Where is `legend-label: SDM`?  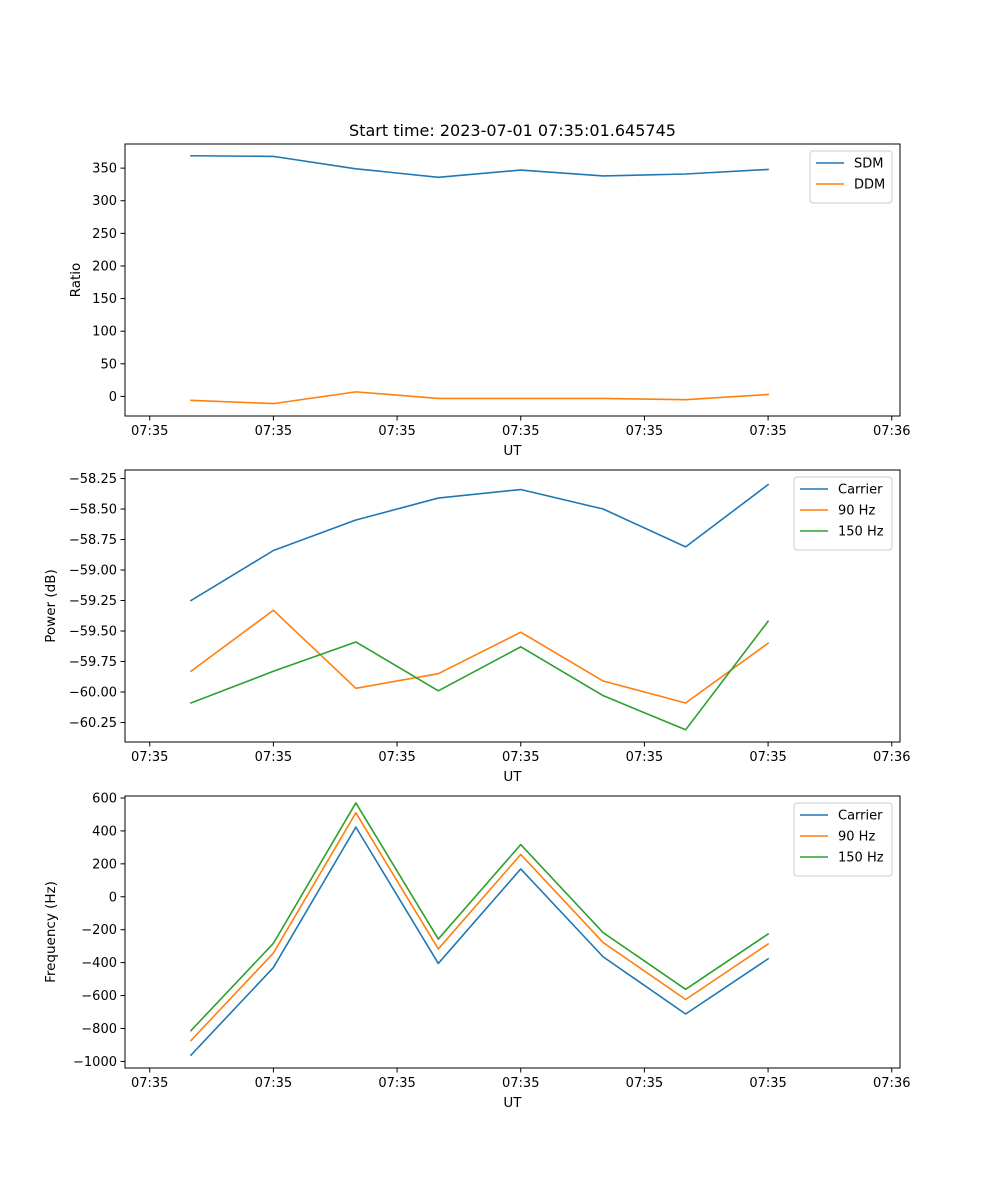 legend-label: SDM is located at coordinates (868, 164).